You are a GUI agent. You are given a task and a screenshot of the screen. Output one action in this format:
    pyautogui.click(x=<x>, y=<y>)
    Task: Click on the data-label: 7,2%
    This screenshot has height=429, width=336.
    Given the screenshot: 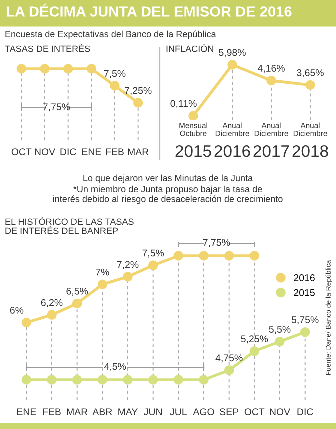 What is the action you would take?
    pyautogui.click(x=128, y=265)
    